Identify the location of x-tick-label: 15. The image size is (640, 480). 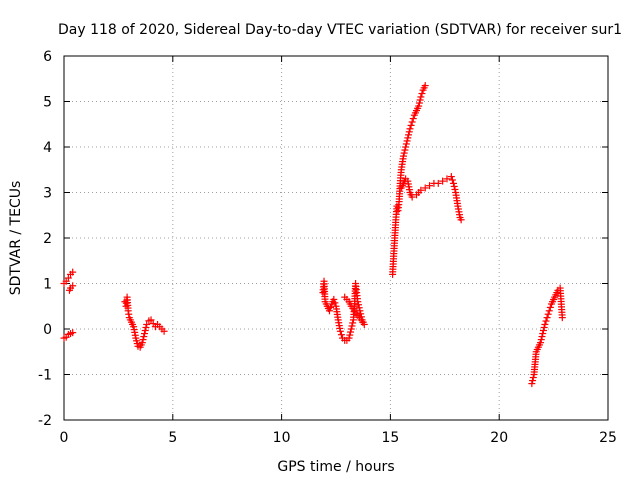
(390, 438).